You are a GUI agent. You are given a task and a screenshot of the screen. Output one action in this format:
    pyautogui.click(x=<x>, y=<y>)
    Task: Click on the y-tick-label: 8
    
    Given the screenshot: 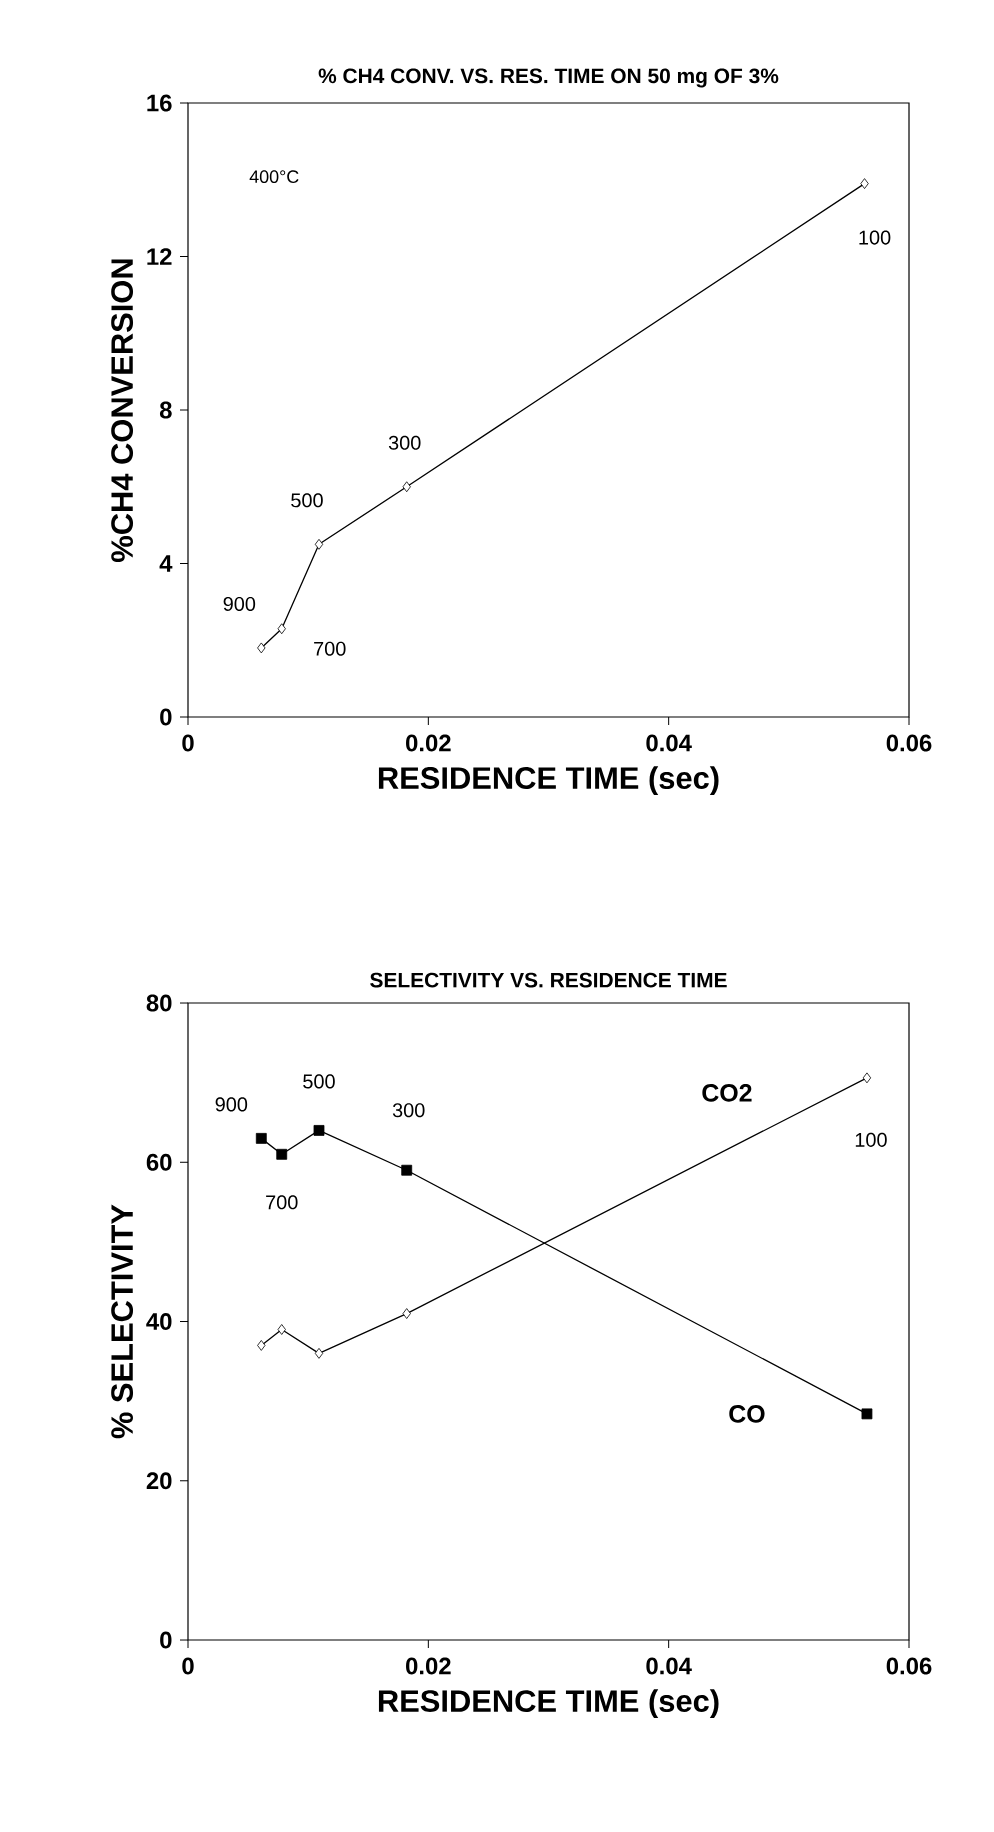 What is the action you would take?
    pyautogui.click(x=165, y=410)
    